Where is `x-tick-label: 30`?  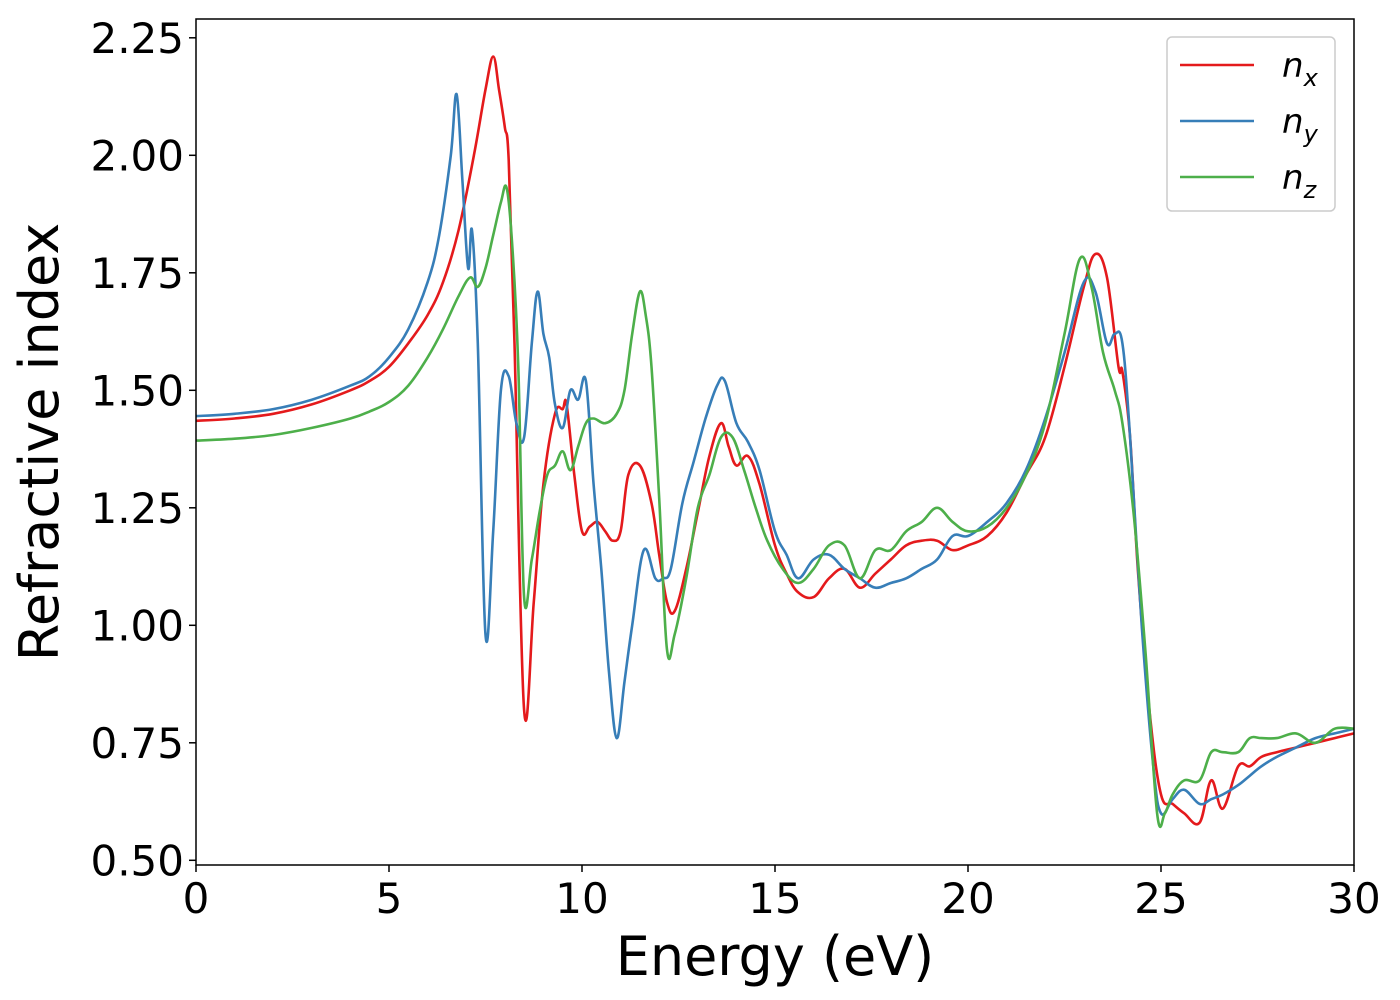
x-tick-label: 30 is located at coordinates (1353, 898).